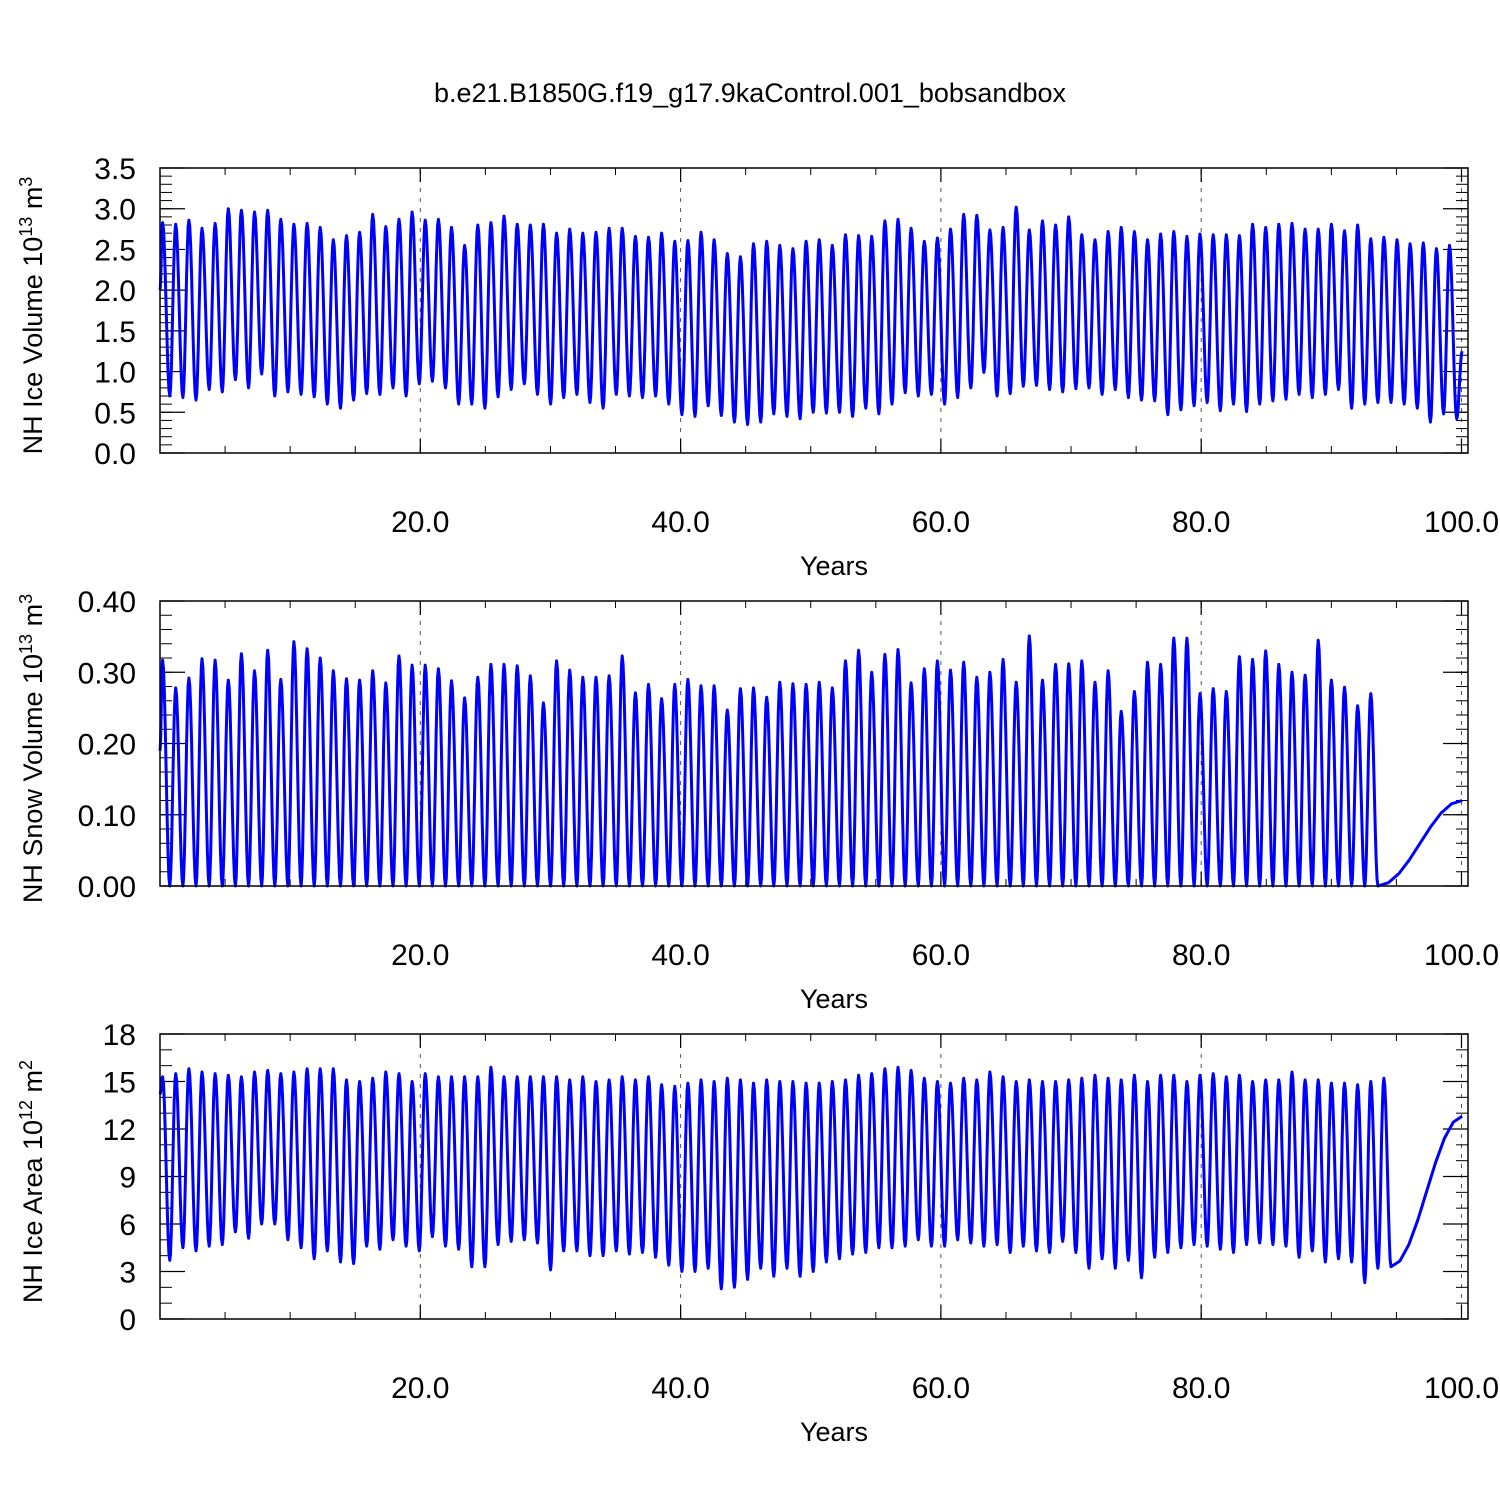  What do you see at coordinates (26, 1065) in the screenshot?
I see `y-axis-label-unit-exponent: 2` at bounding box center [26, 1065].